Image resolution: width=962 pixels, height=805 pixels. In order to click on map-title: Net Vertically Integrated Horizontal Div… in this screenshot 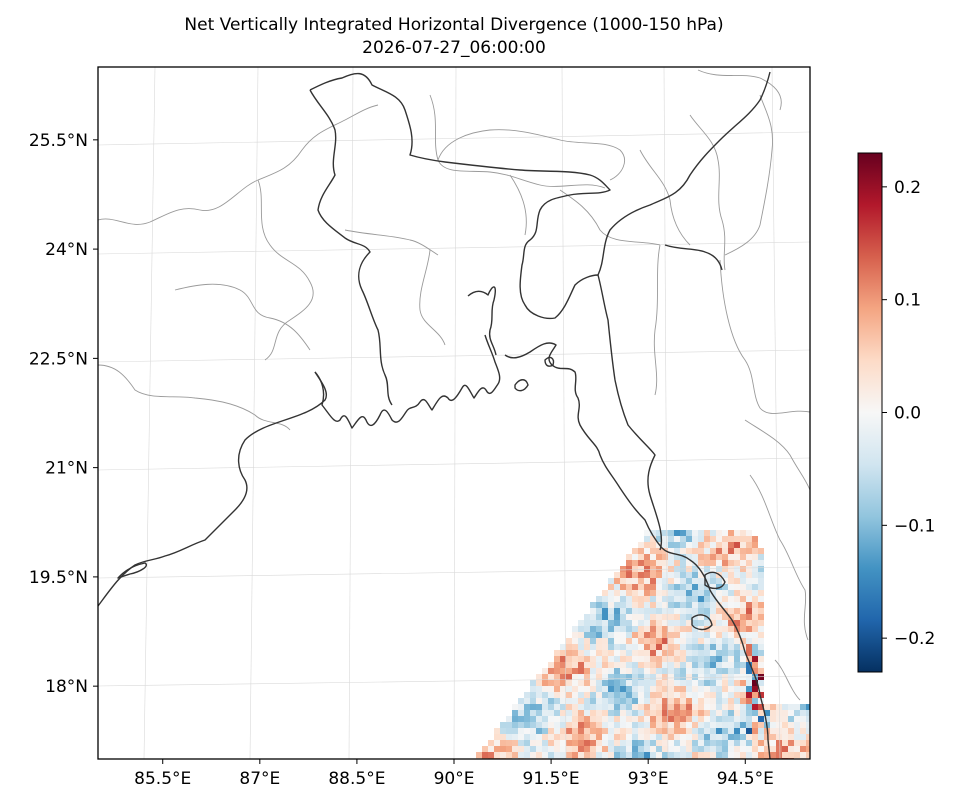, I will do `click(453, 25)`.